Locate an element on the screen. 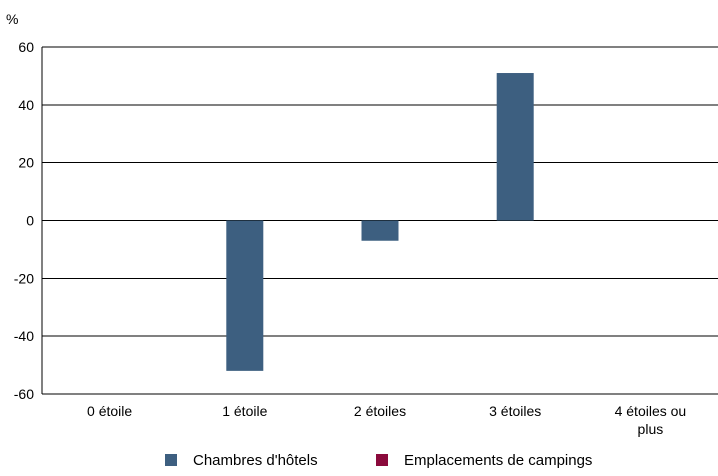  x-tick-label: 1 étoile is located at coordinates (244, 411).